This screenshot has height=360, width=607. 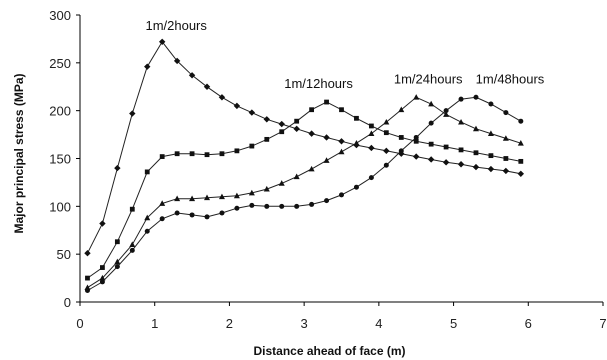 What do you see at coordinates (60, 206) in the screenshot?
I see `y-tick-label: 100` at bounding box center [60, 206].